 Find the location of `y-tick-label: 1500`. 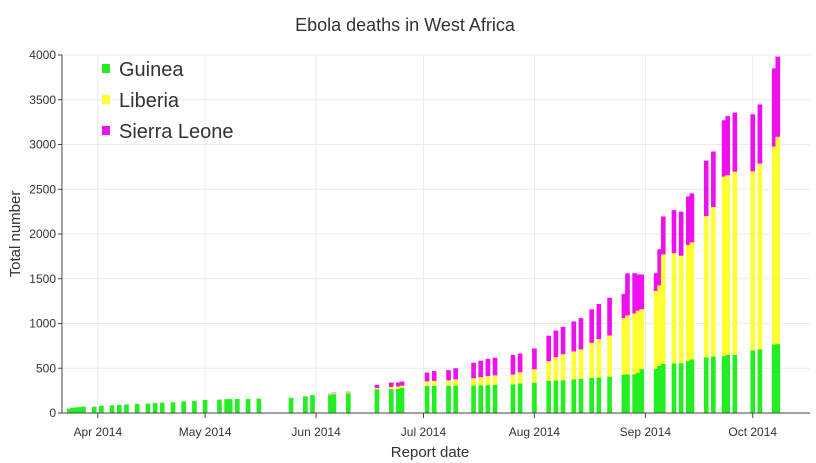

y-tick-label: 1500 is located at coordinates (42, 279).